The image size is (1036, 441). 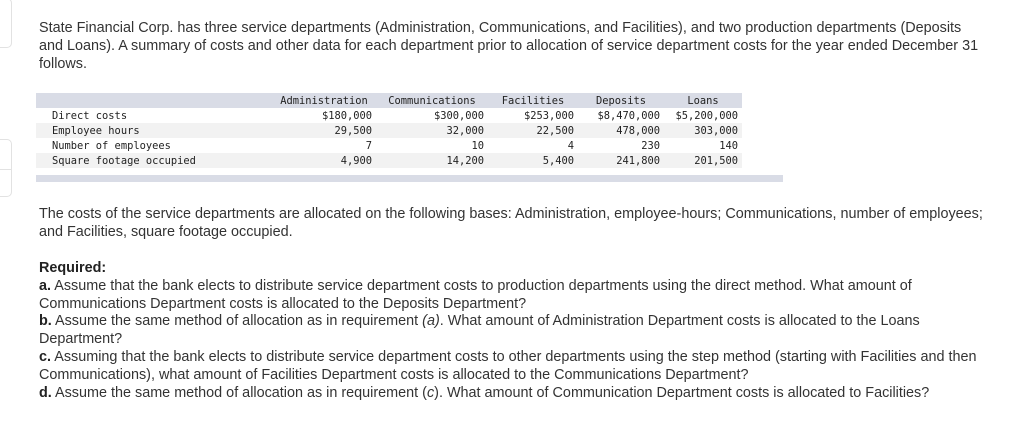 What do you see at coordinates (324, 115) in the screenshot?
I see `cell: $180,000` at bounding box center [324, 115].